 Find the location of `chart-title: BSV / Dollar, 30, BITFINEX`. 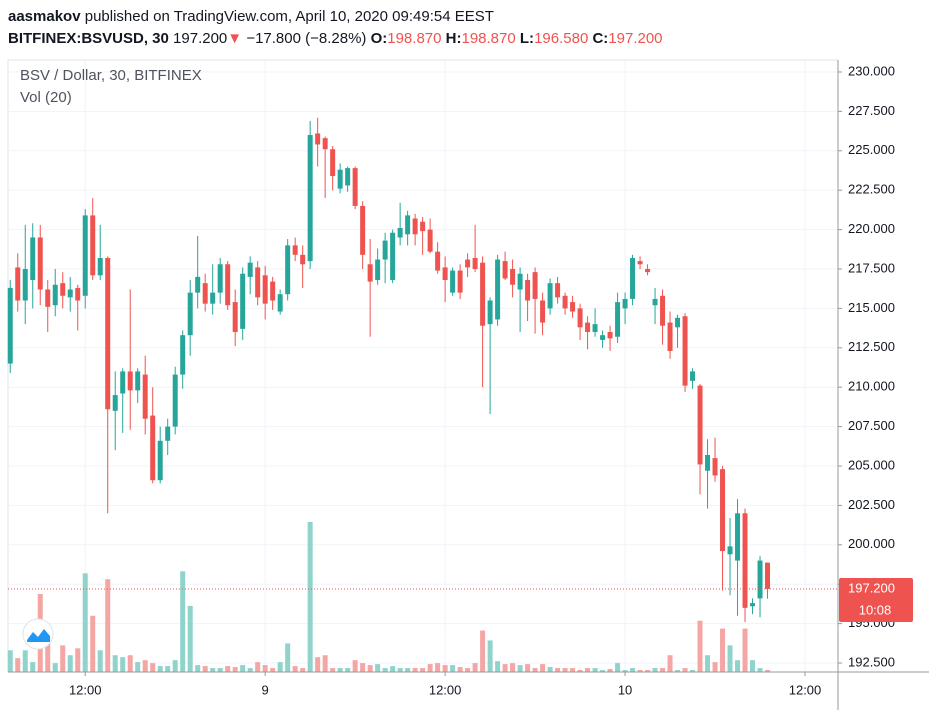

chart-title: BSV / Dollar, 30, BITFINEX is located at coordinates (111, 75).